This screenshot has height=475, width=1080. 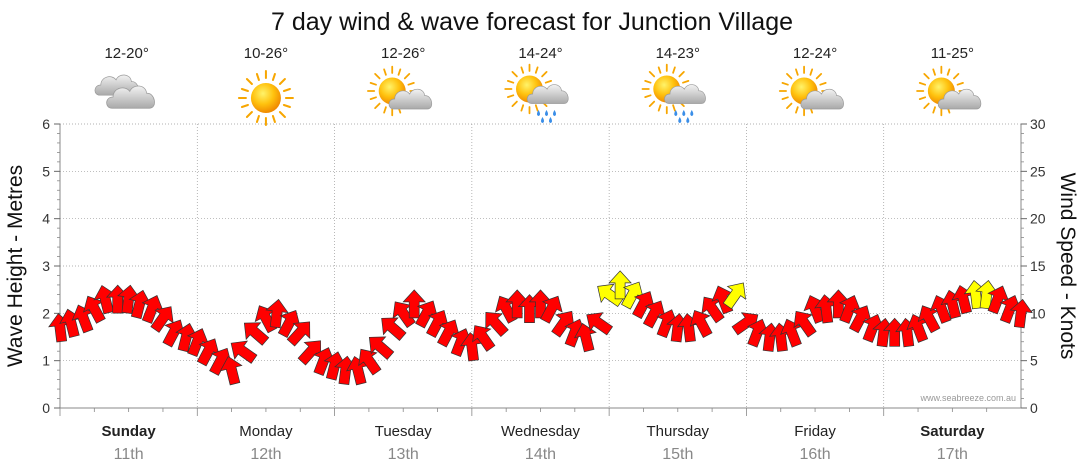 I want to click on left-tick-label: 4, so click(x=46, y=219).